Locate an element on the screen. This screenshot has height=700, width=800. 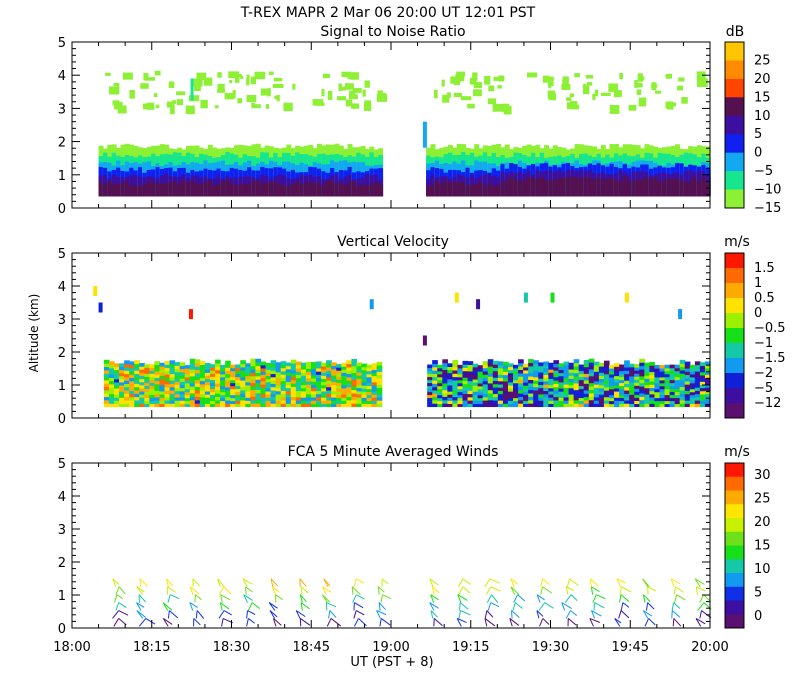
vv-echo is located at coordinates (95, 291).